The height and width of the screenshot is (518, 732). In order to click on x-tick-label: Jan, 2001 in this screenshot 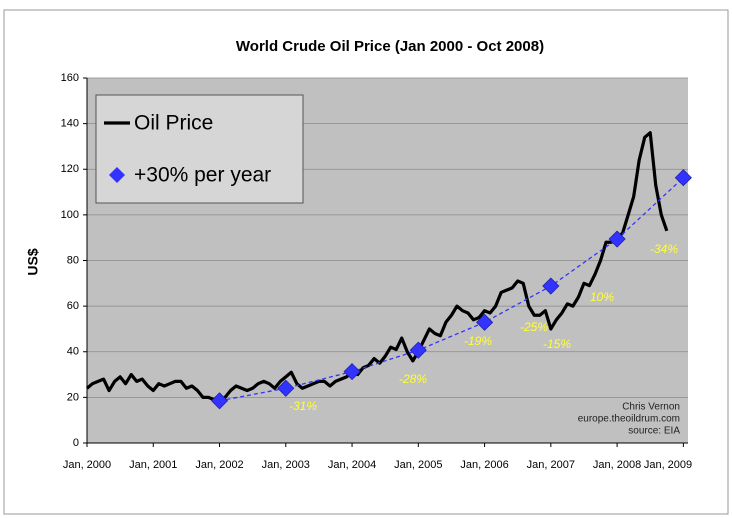, I will do `click(153, 465)`.